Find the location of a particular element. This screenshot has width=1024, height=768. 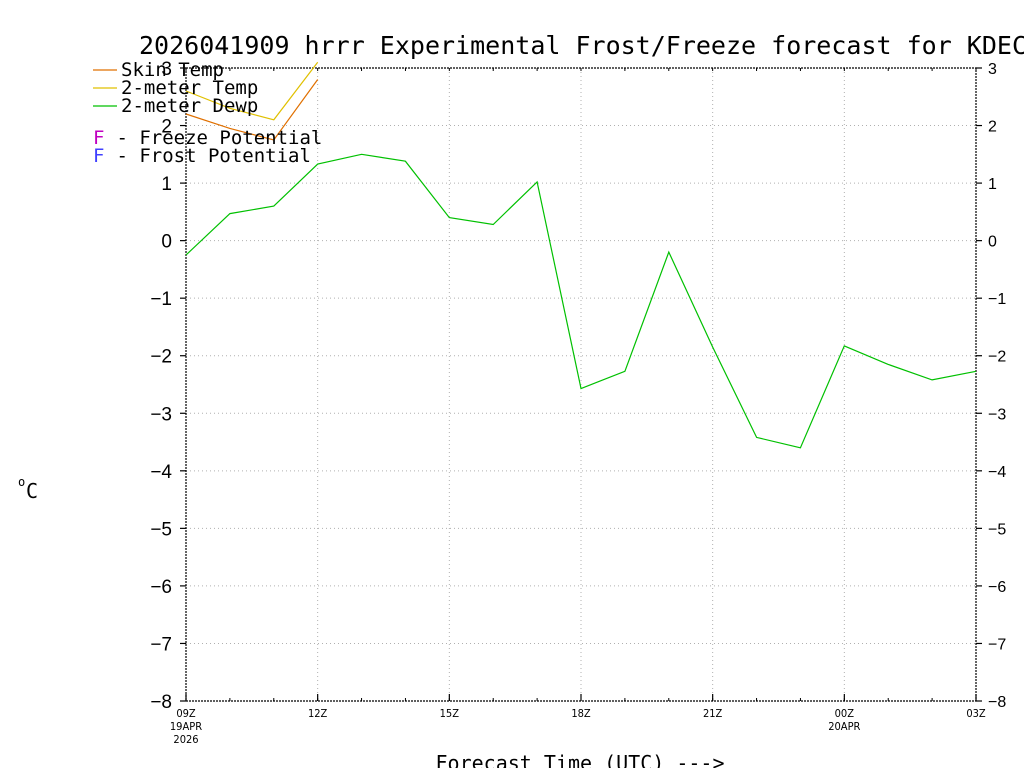

y-tick-label-right: −4 is located at coordinates (997, 472).